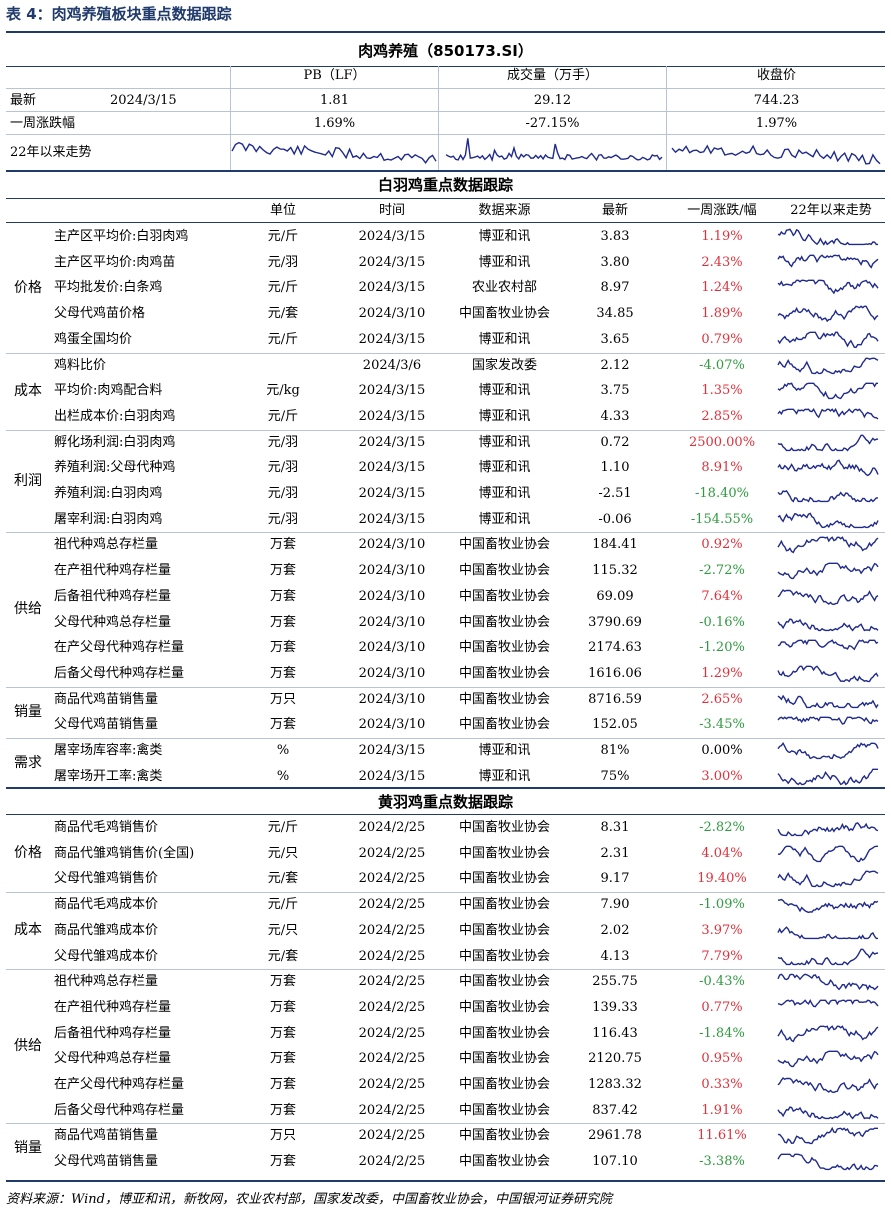 The width and height of the screenshot is (891, 1211). What do you see at coordinates (106, 930) in the screenshot?
I see `metric-name: 商品代雏鸡成本价` at bounding box center [106, 930].